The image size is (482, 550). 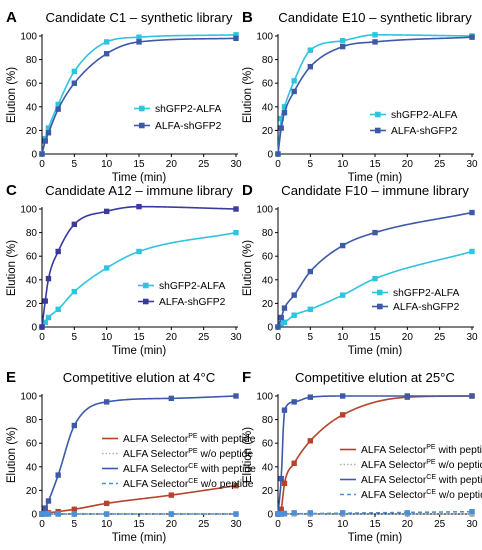 I want to click on chart-title: Competitive elution at 25°C, so click(x=375, y=377).